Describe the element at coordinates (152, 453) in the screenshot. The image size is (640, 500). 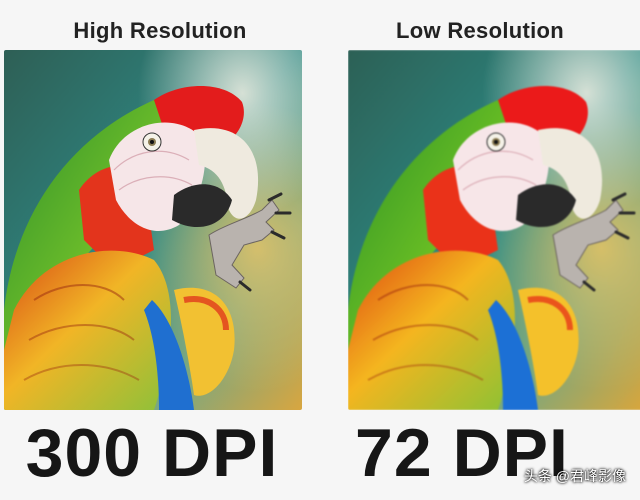
I see `dpi-label-300: 300 DPI` at that location.